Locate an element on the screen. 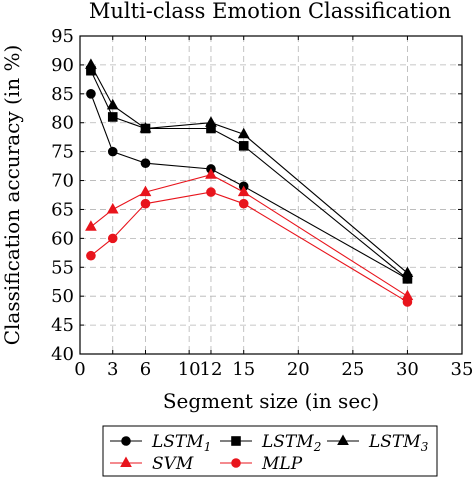  legend-label: SVM is located at coordinates (173, 464).